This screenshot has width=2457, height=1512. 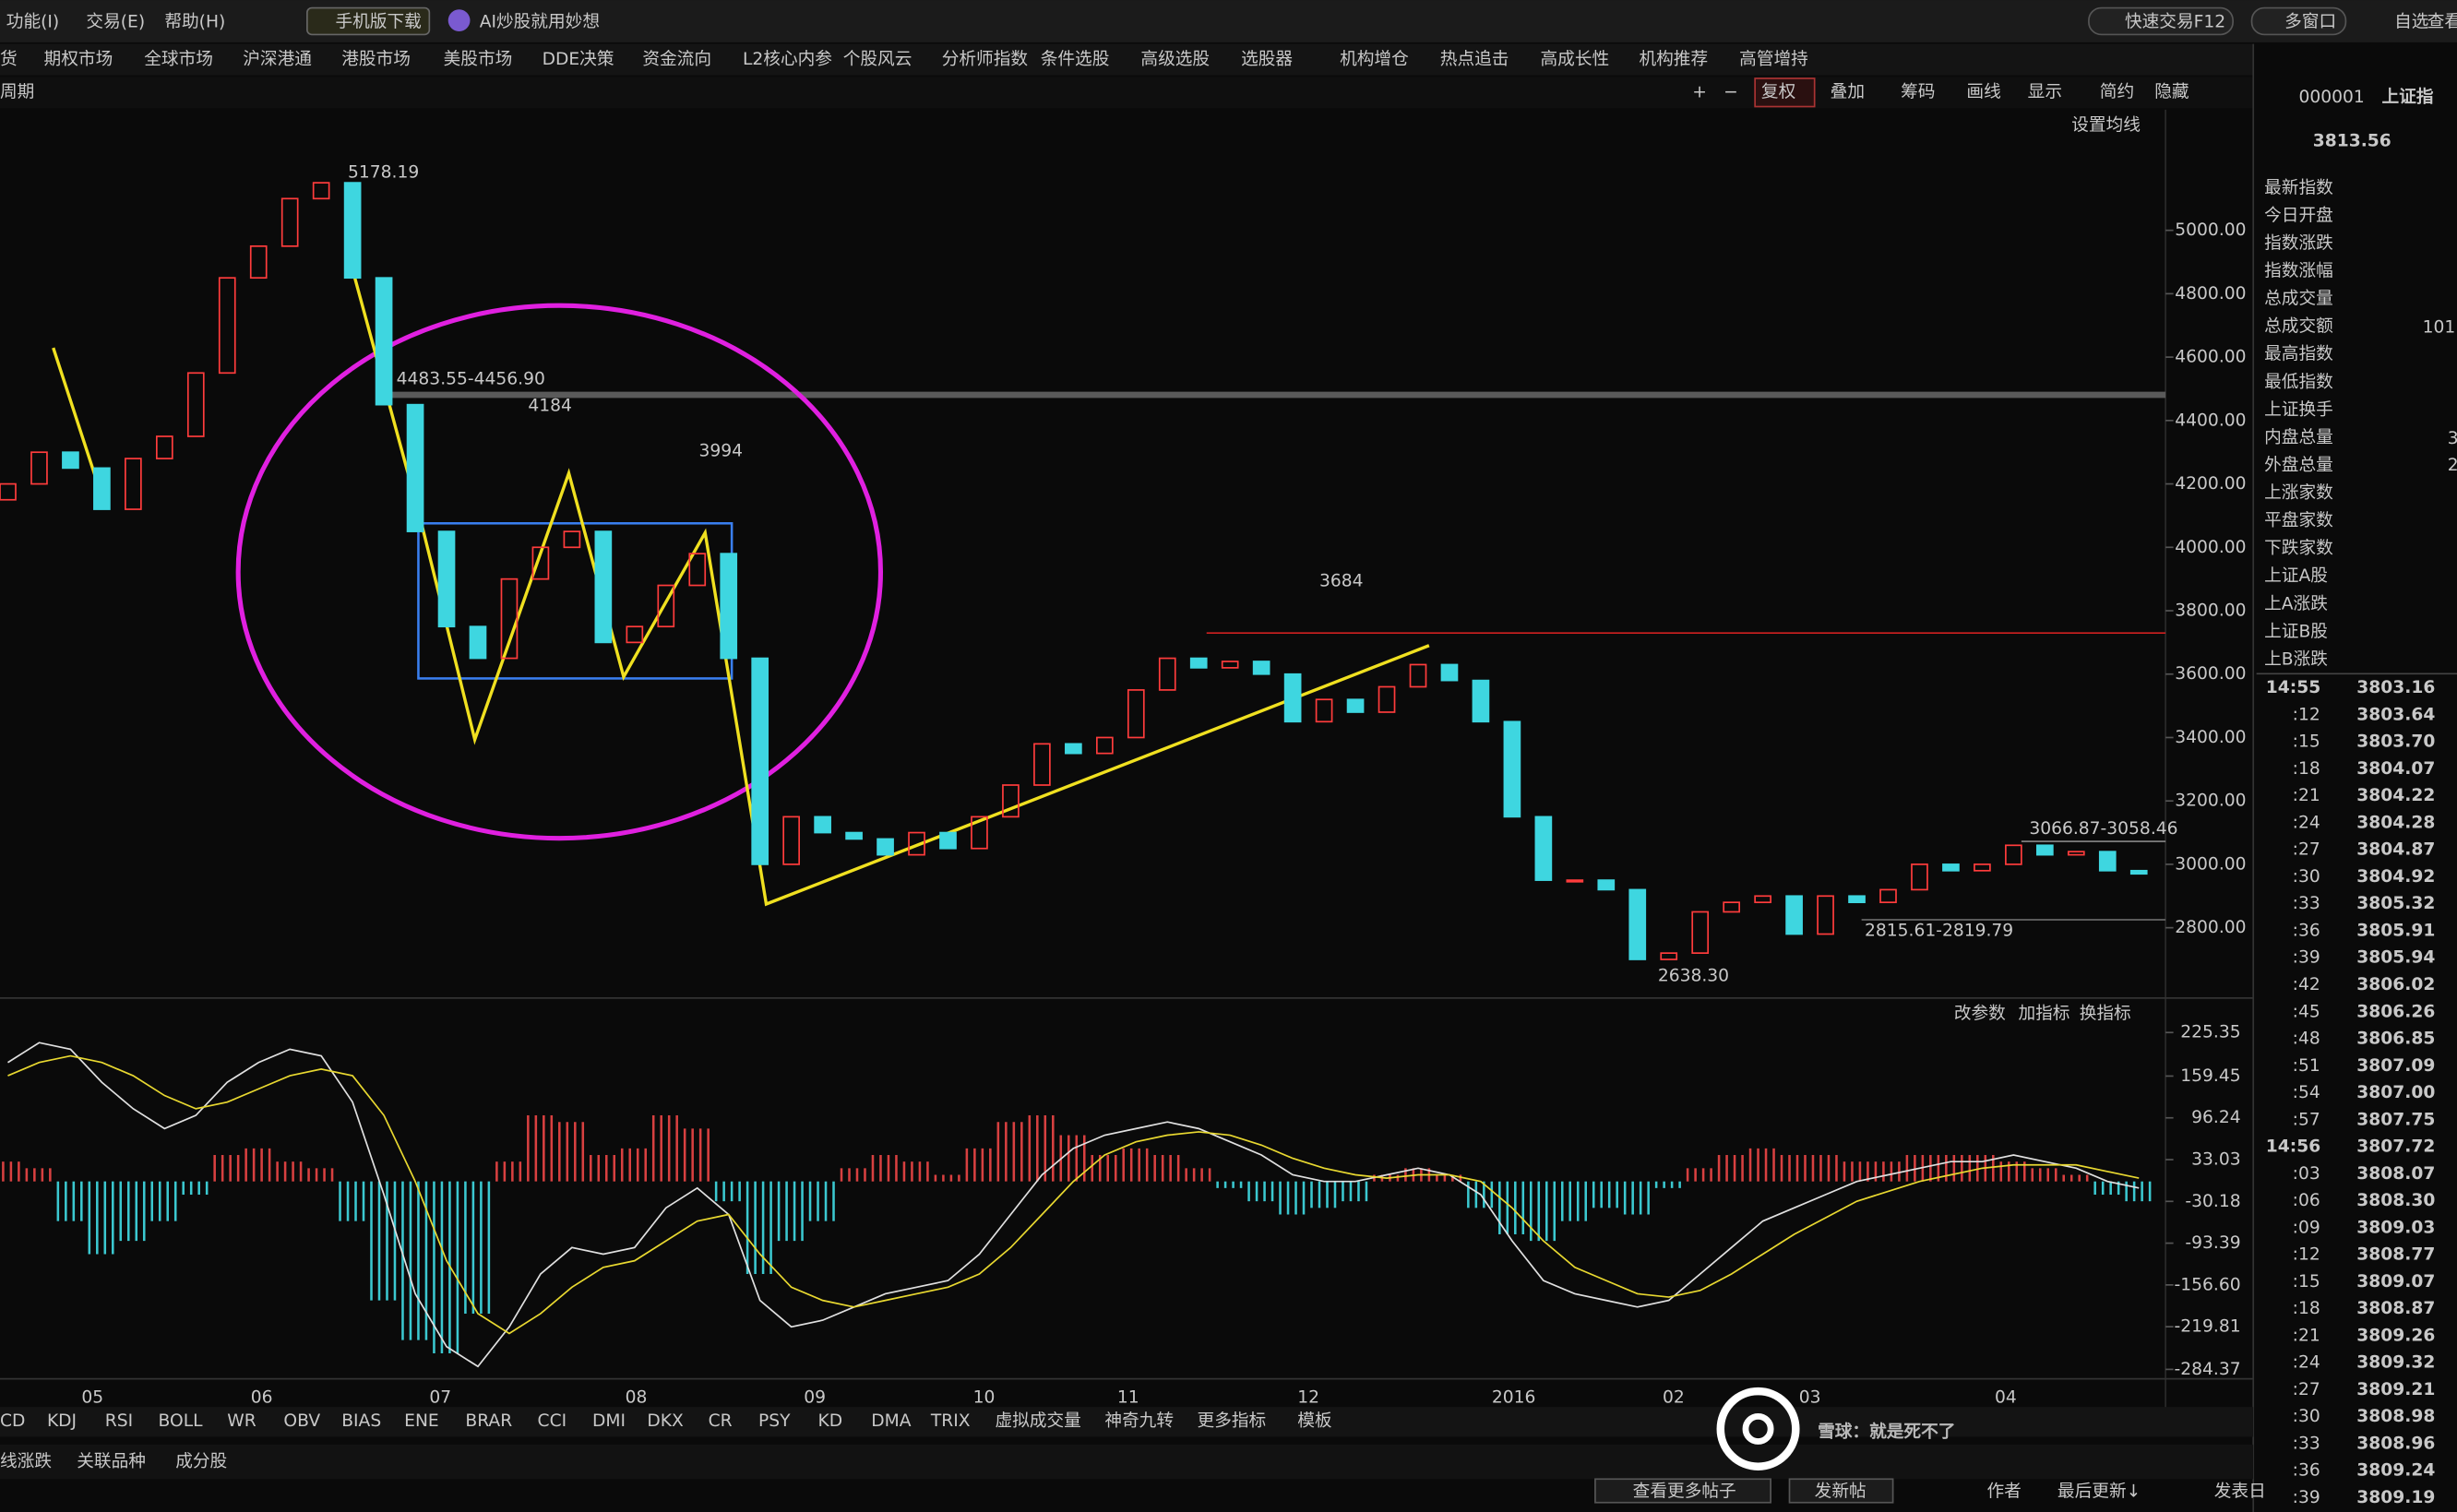 What do you see at coordinates (2175, 21) in the screenshot?
I see `quick-trade: 快速交易F12` at bounding box center [2175, 21].